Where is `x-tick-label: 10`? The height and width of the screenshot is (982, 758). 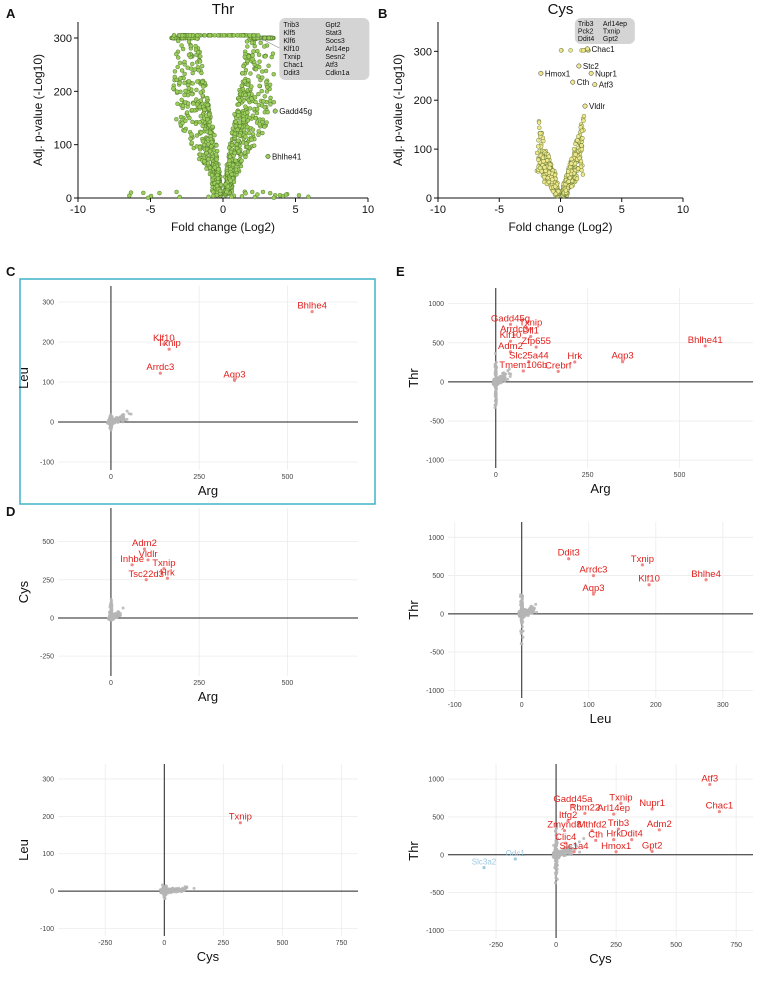 x-tick-label: 10 is located at coordinates (368, 210).